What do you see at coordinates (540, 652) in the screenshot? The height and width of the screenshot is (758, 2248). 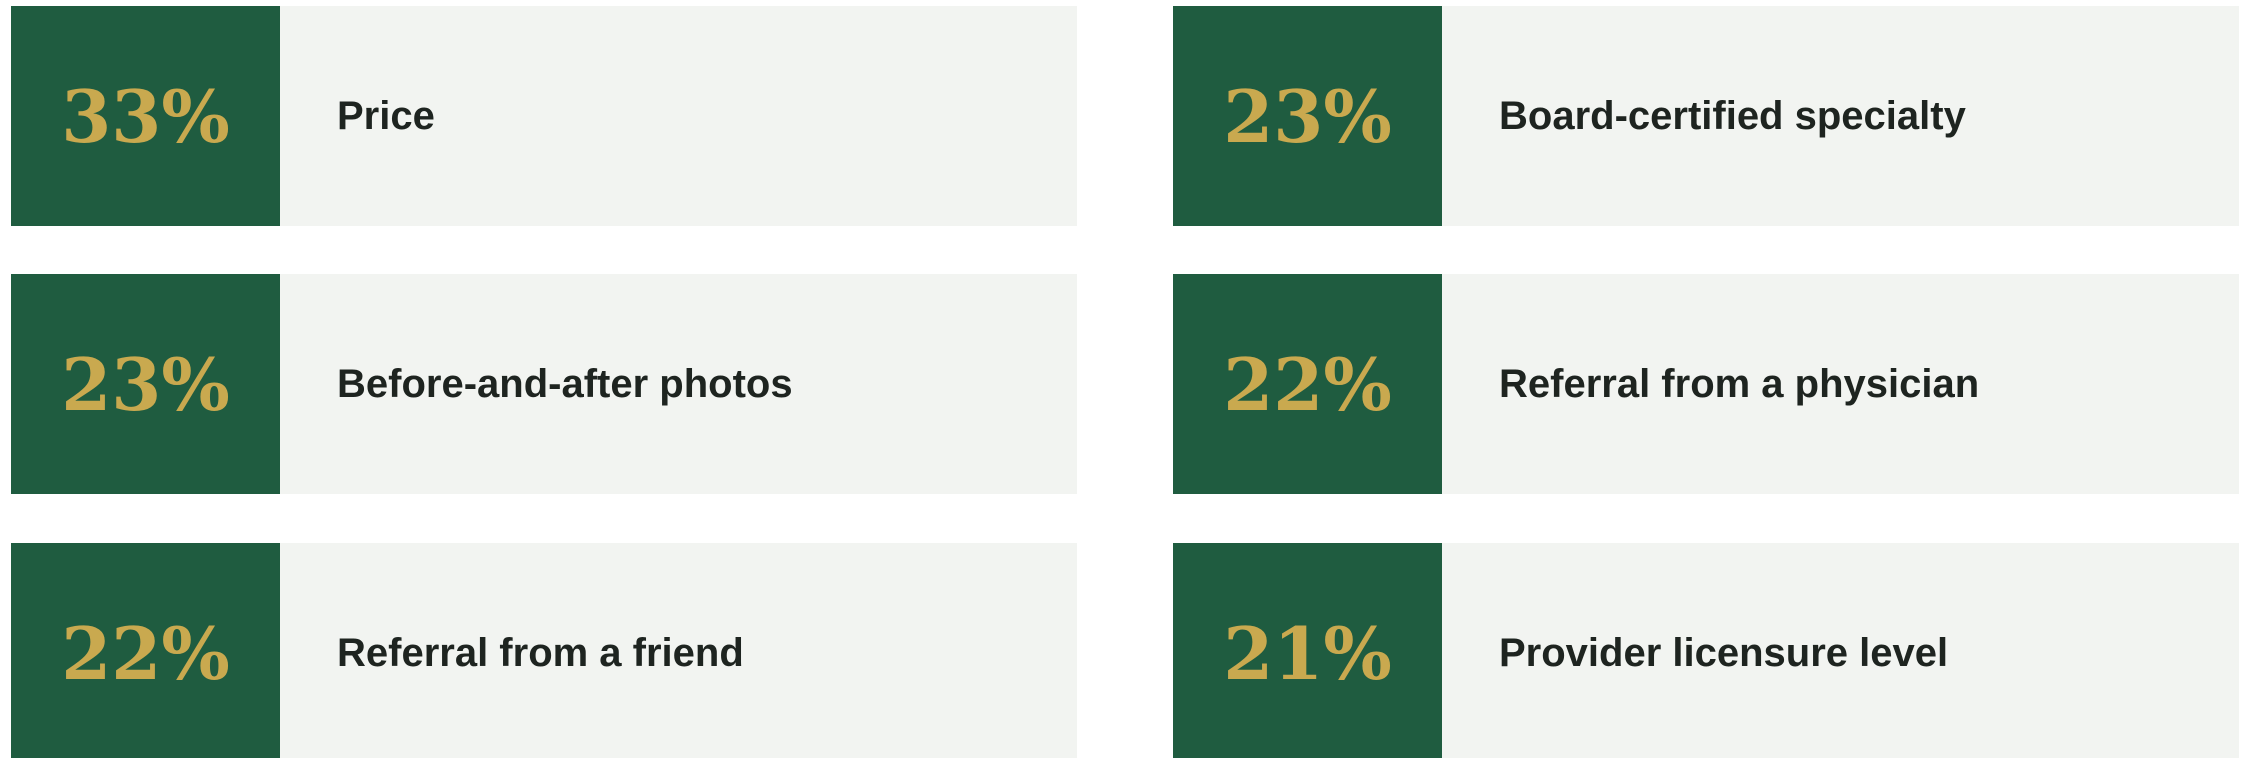 I see `stat-label: Referral from a friend` at bounding box center [540, 652].